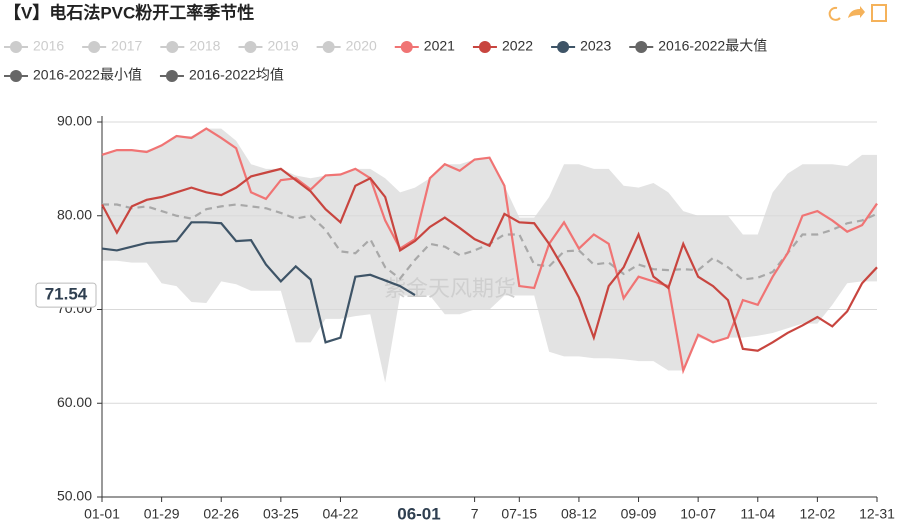  What do you see at coordinates (282, 46) in the screenshot?
I see `legend-label: 2019` at bounding box center [282, 46].